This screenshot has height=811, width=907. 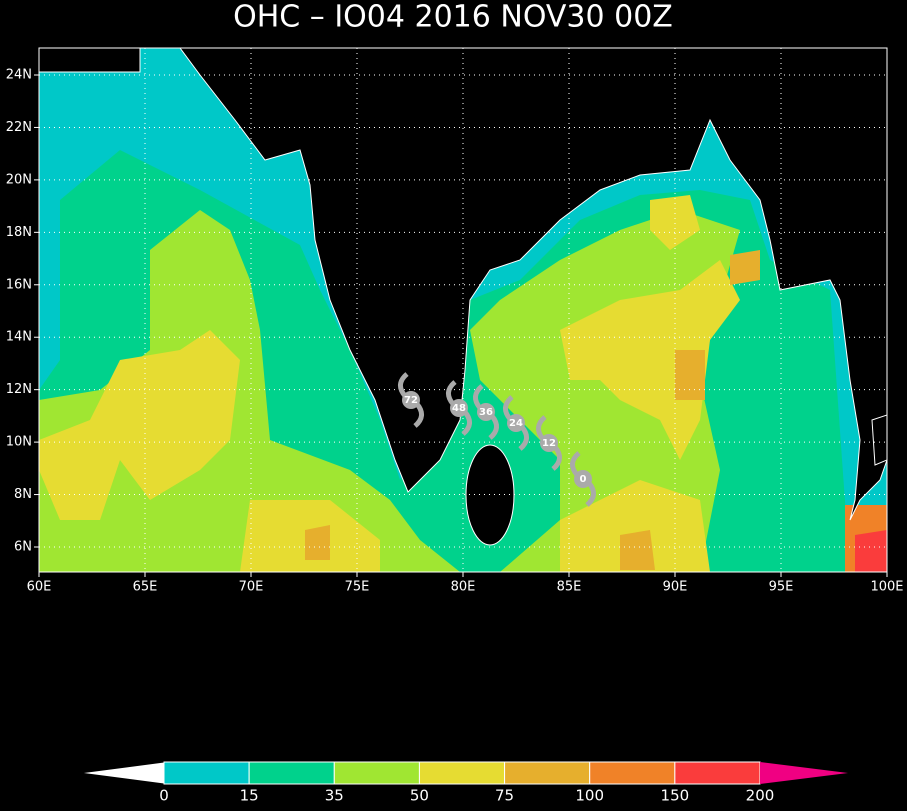 I want to click on y-tick-label: 12N, so click(x=19, y=389).